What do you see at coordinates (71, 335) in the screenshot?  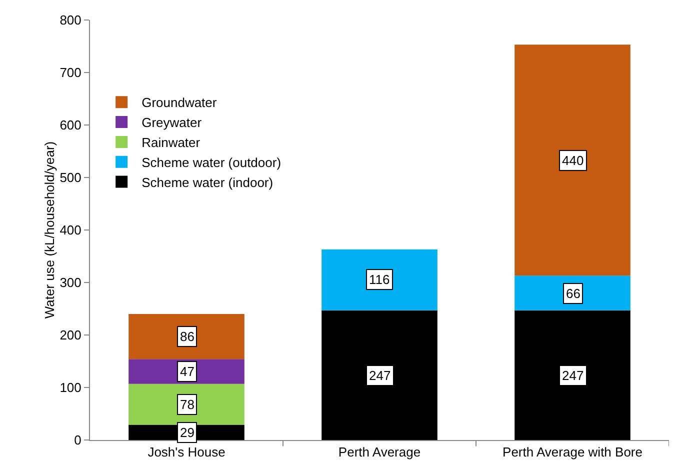 I see `y-tick-label: 200` at bounding box center [71, 335].